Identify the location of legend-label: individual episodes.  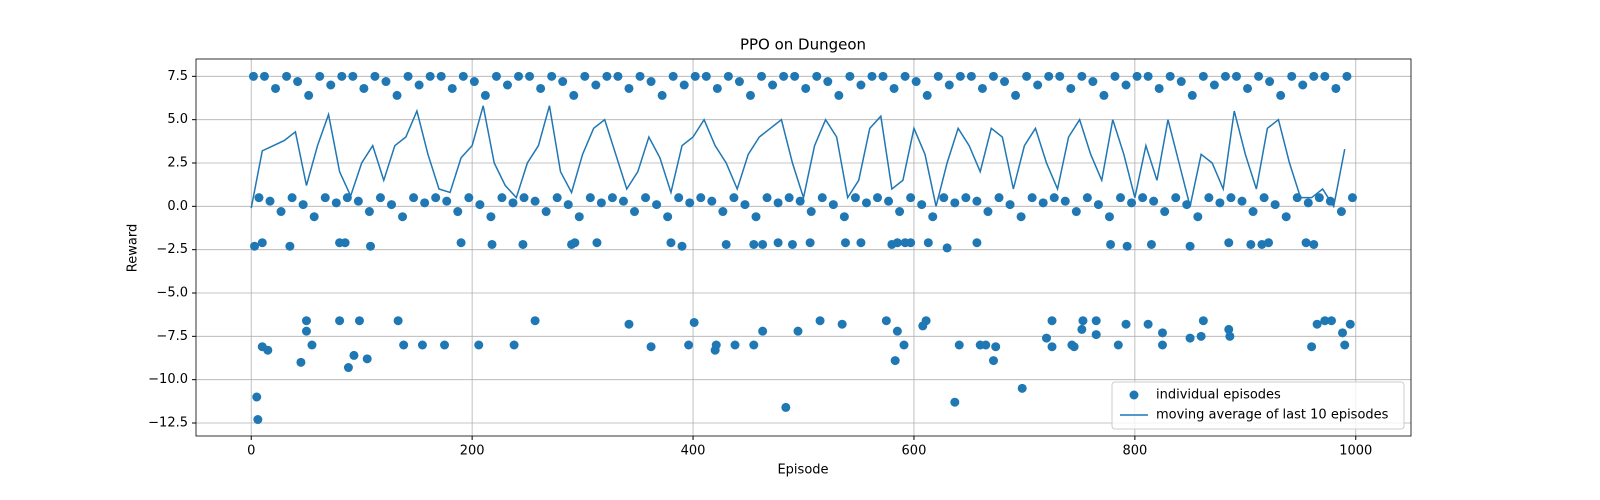
(1218, 395).